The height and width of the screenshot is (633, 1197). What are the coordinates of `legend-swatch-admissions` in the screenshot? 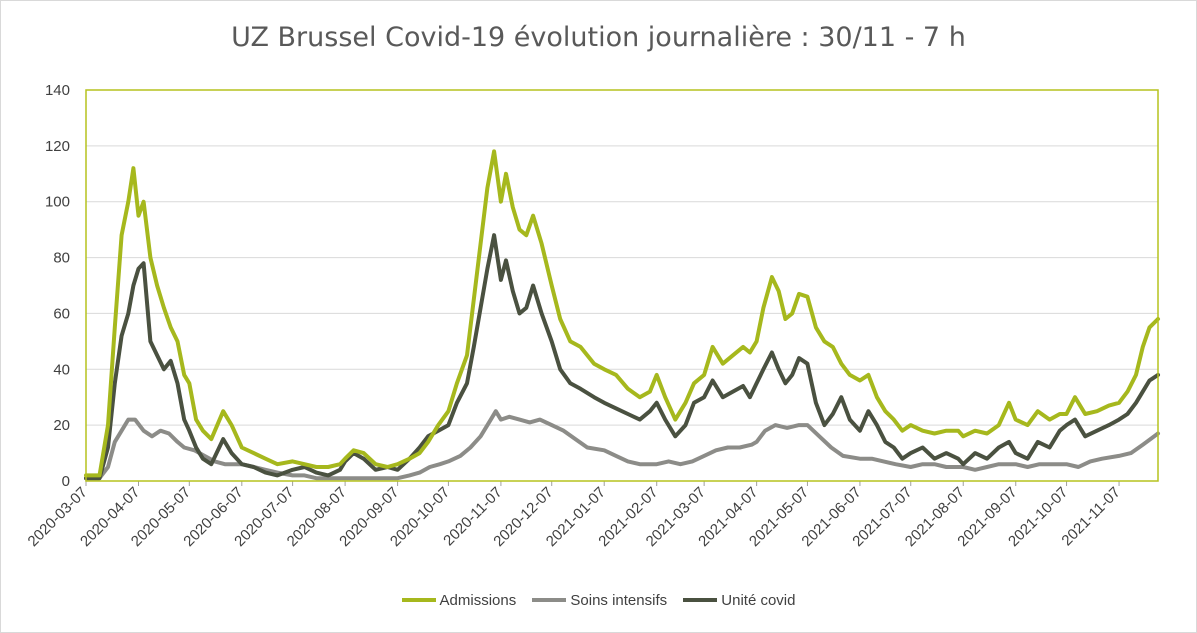 It's located at (418, 600).